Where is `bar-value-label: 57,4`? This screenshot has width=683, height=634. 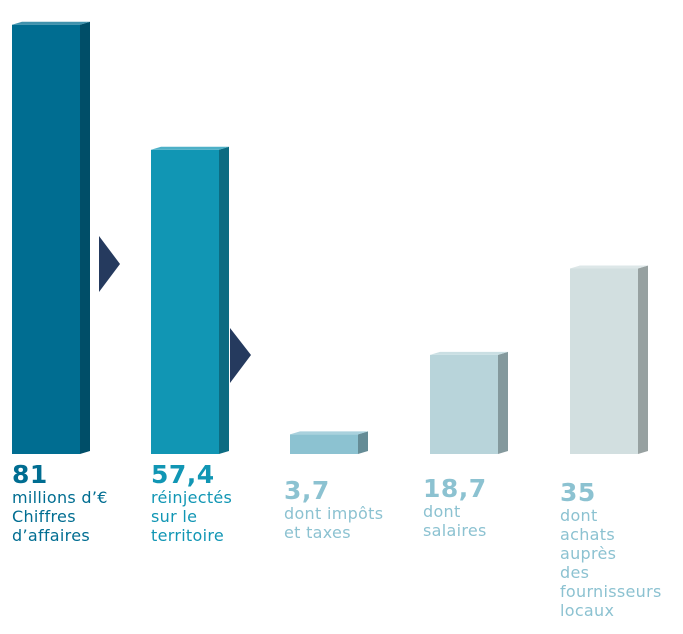
bar-value-label: 57,4 is located at coordinates (183, 474).